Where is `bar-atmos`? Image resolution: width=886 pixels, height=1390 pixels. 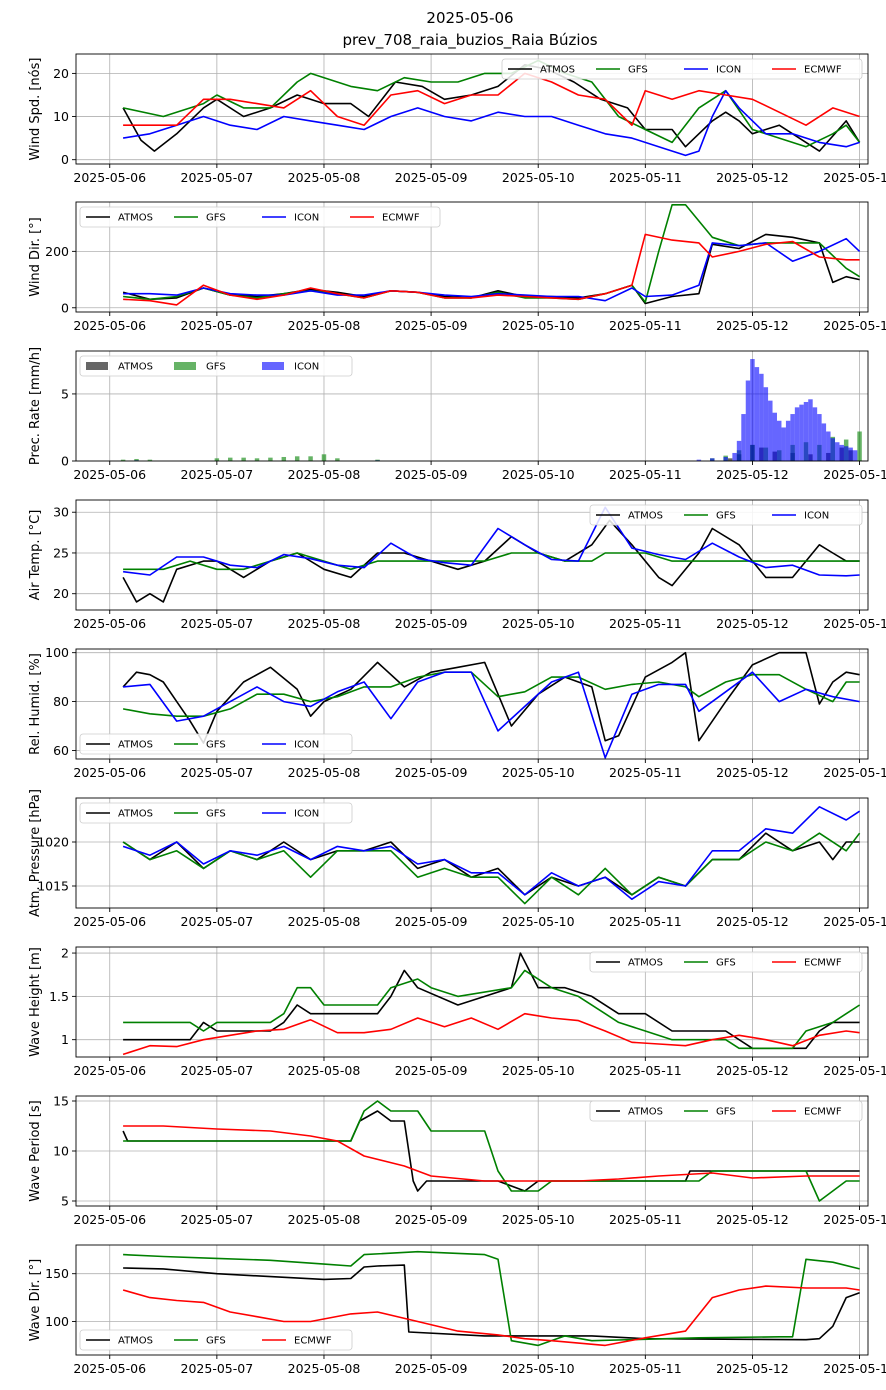 bar-atmos is located at coordinates (730, 459).